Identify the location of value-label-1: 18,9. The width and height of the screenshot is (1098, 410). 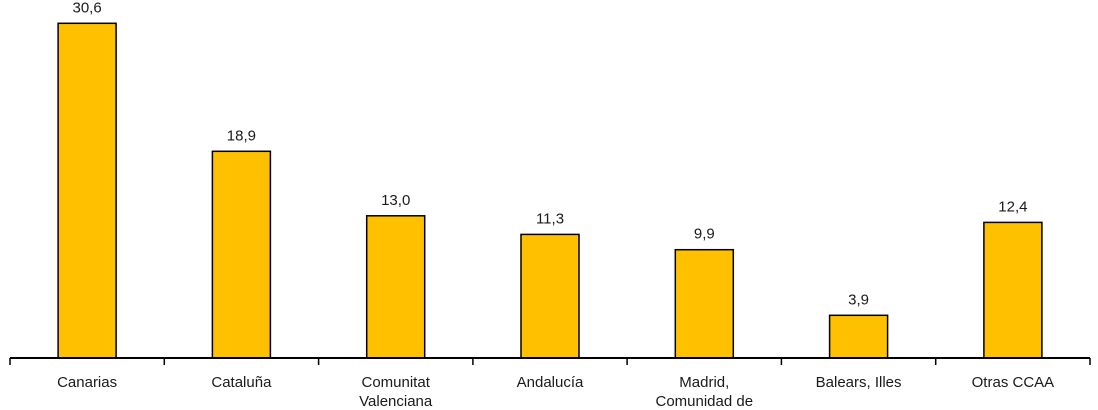
(241, 135).